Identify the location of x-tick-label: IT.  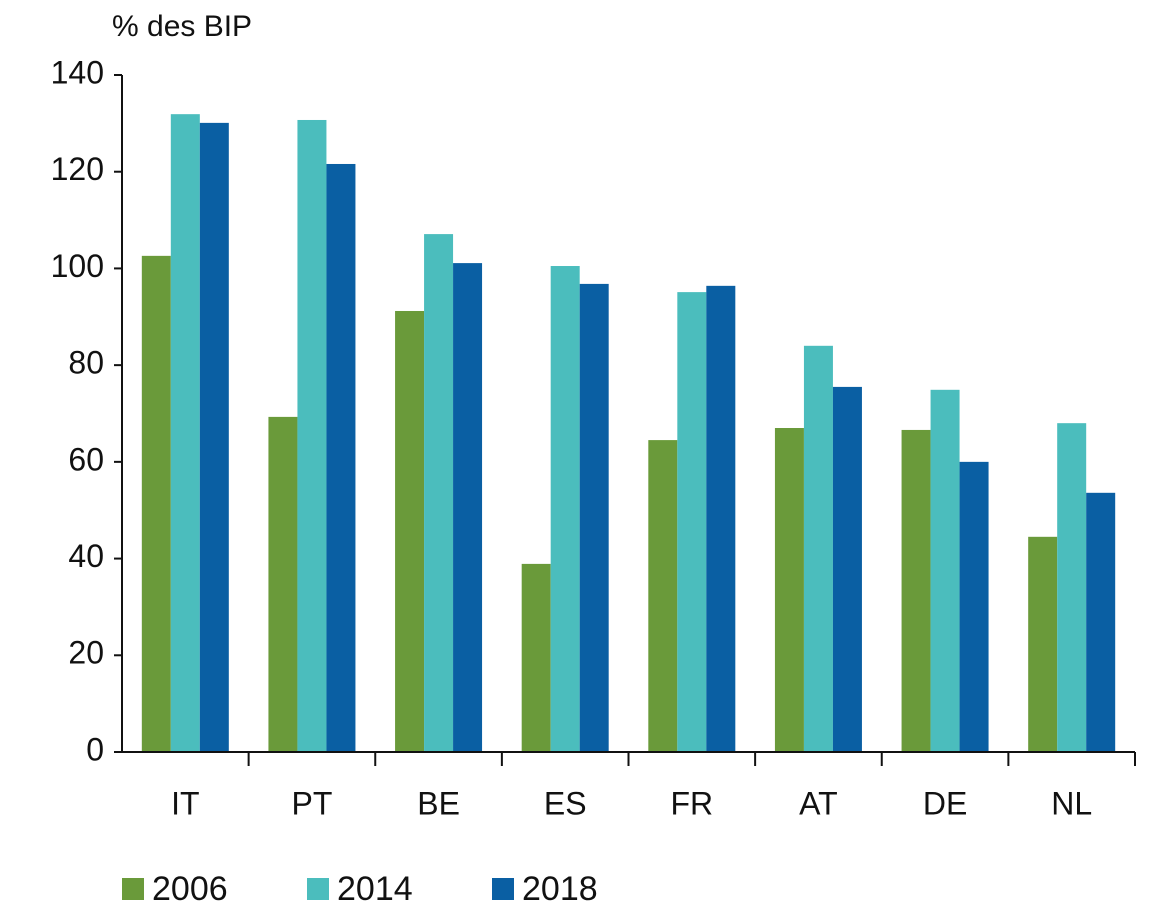
(185, 803).